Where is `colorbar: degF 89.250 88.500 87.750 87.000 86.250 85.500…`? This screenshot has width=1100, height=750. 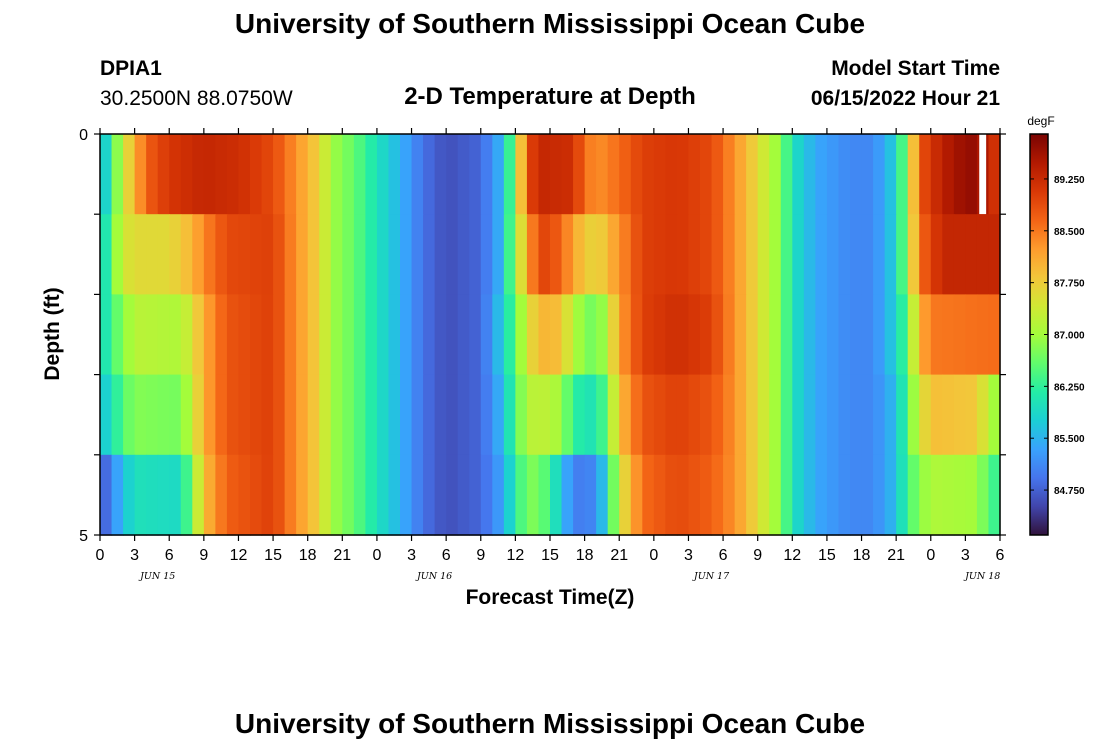
colorbar: degF 89.250 88.500 87.750 87.000 86.250 85.500… is located at coordinates (1056, 325).